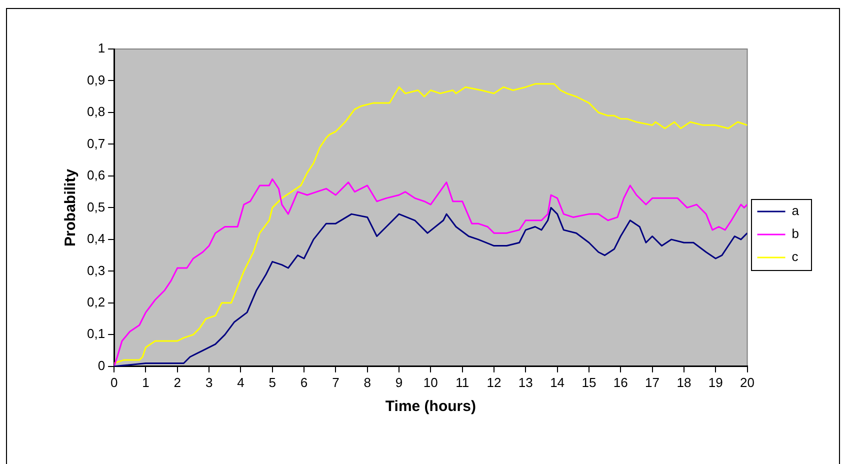 This screenshot has width=847, height=464. I want to click on x-tick-label: 15, so click(589, 382).